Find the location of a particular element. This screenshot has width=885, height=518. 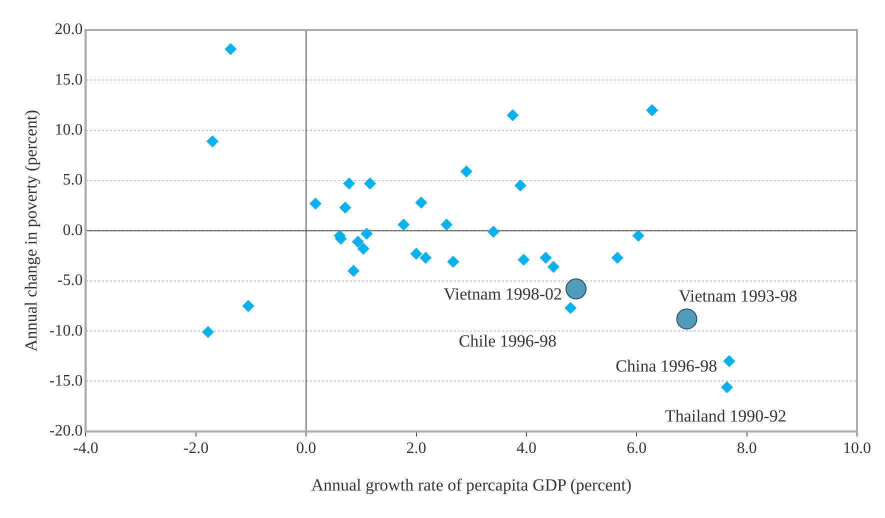

y-tick-label: -20.0 is located at coordinates (66, 431).